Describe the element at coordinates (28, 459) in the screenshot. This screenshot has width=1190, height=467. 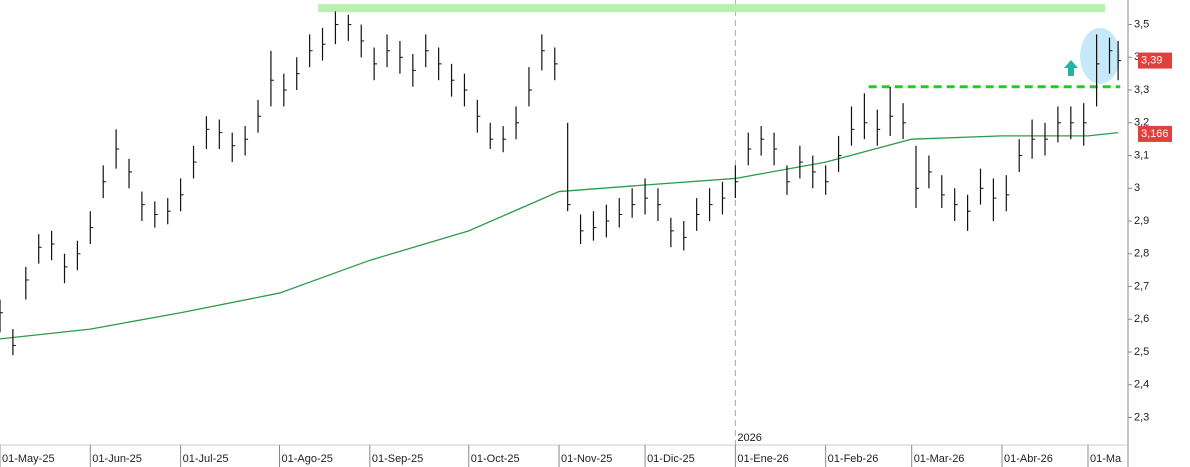
I see `x-tick-label: 01-May-25` at that location.